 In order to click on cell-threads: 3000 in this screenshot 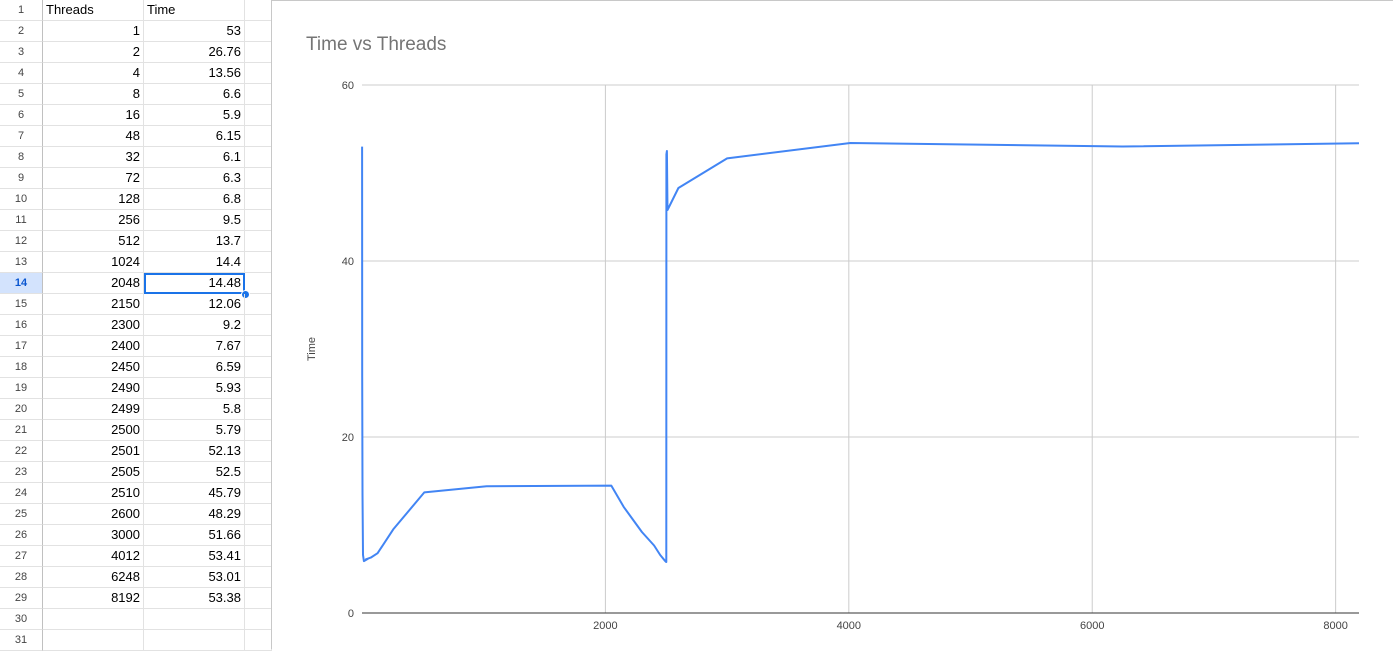, I will do `click(93, 535)`.